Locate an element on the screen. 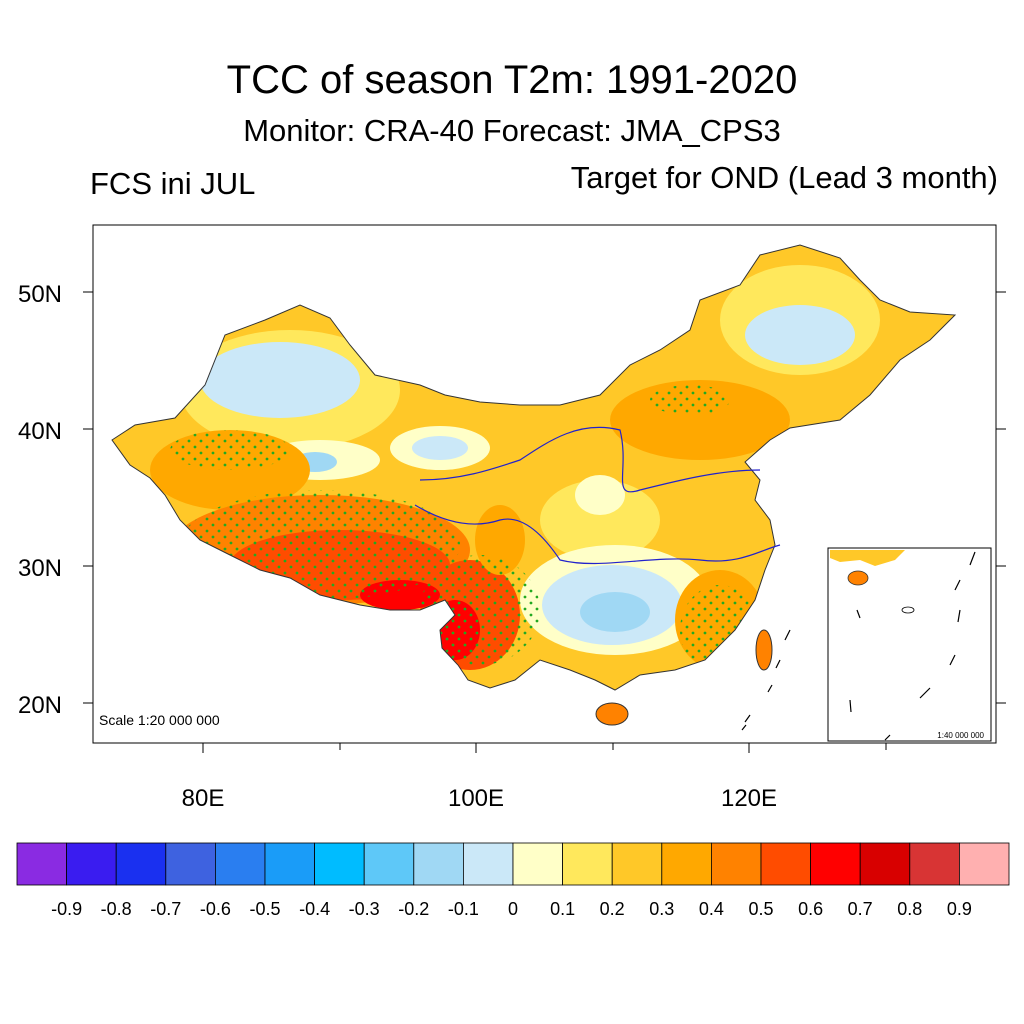 The width and height of the screenshot is (1024, 1024). colorbar-label: 0.9 is located at coordinates (959, 909).